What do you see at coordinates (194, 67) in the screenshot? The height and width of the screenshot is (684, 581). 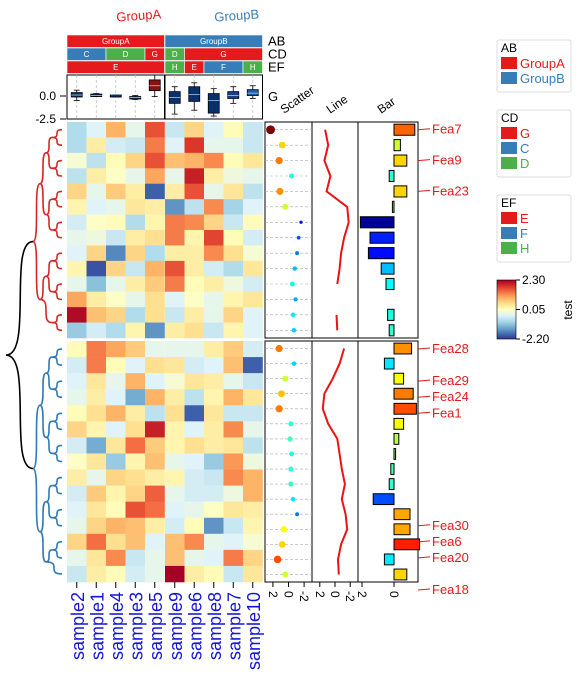 I see `annotation-cell-label: E` at bounding box center [194, 67].